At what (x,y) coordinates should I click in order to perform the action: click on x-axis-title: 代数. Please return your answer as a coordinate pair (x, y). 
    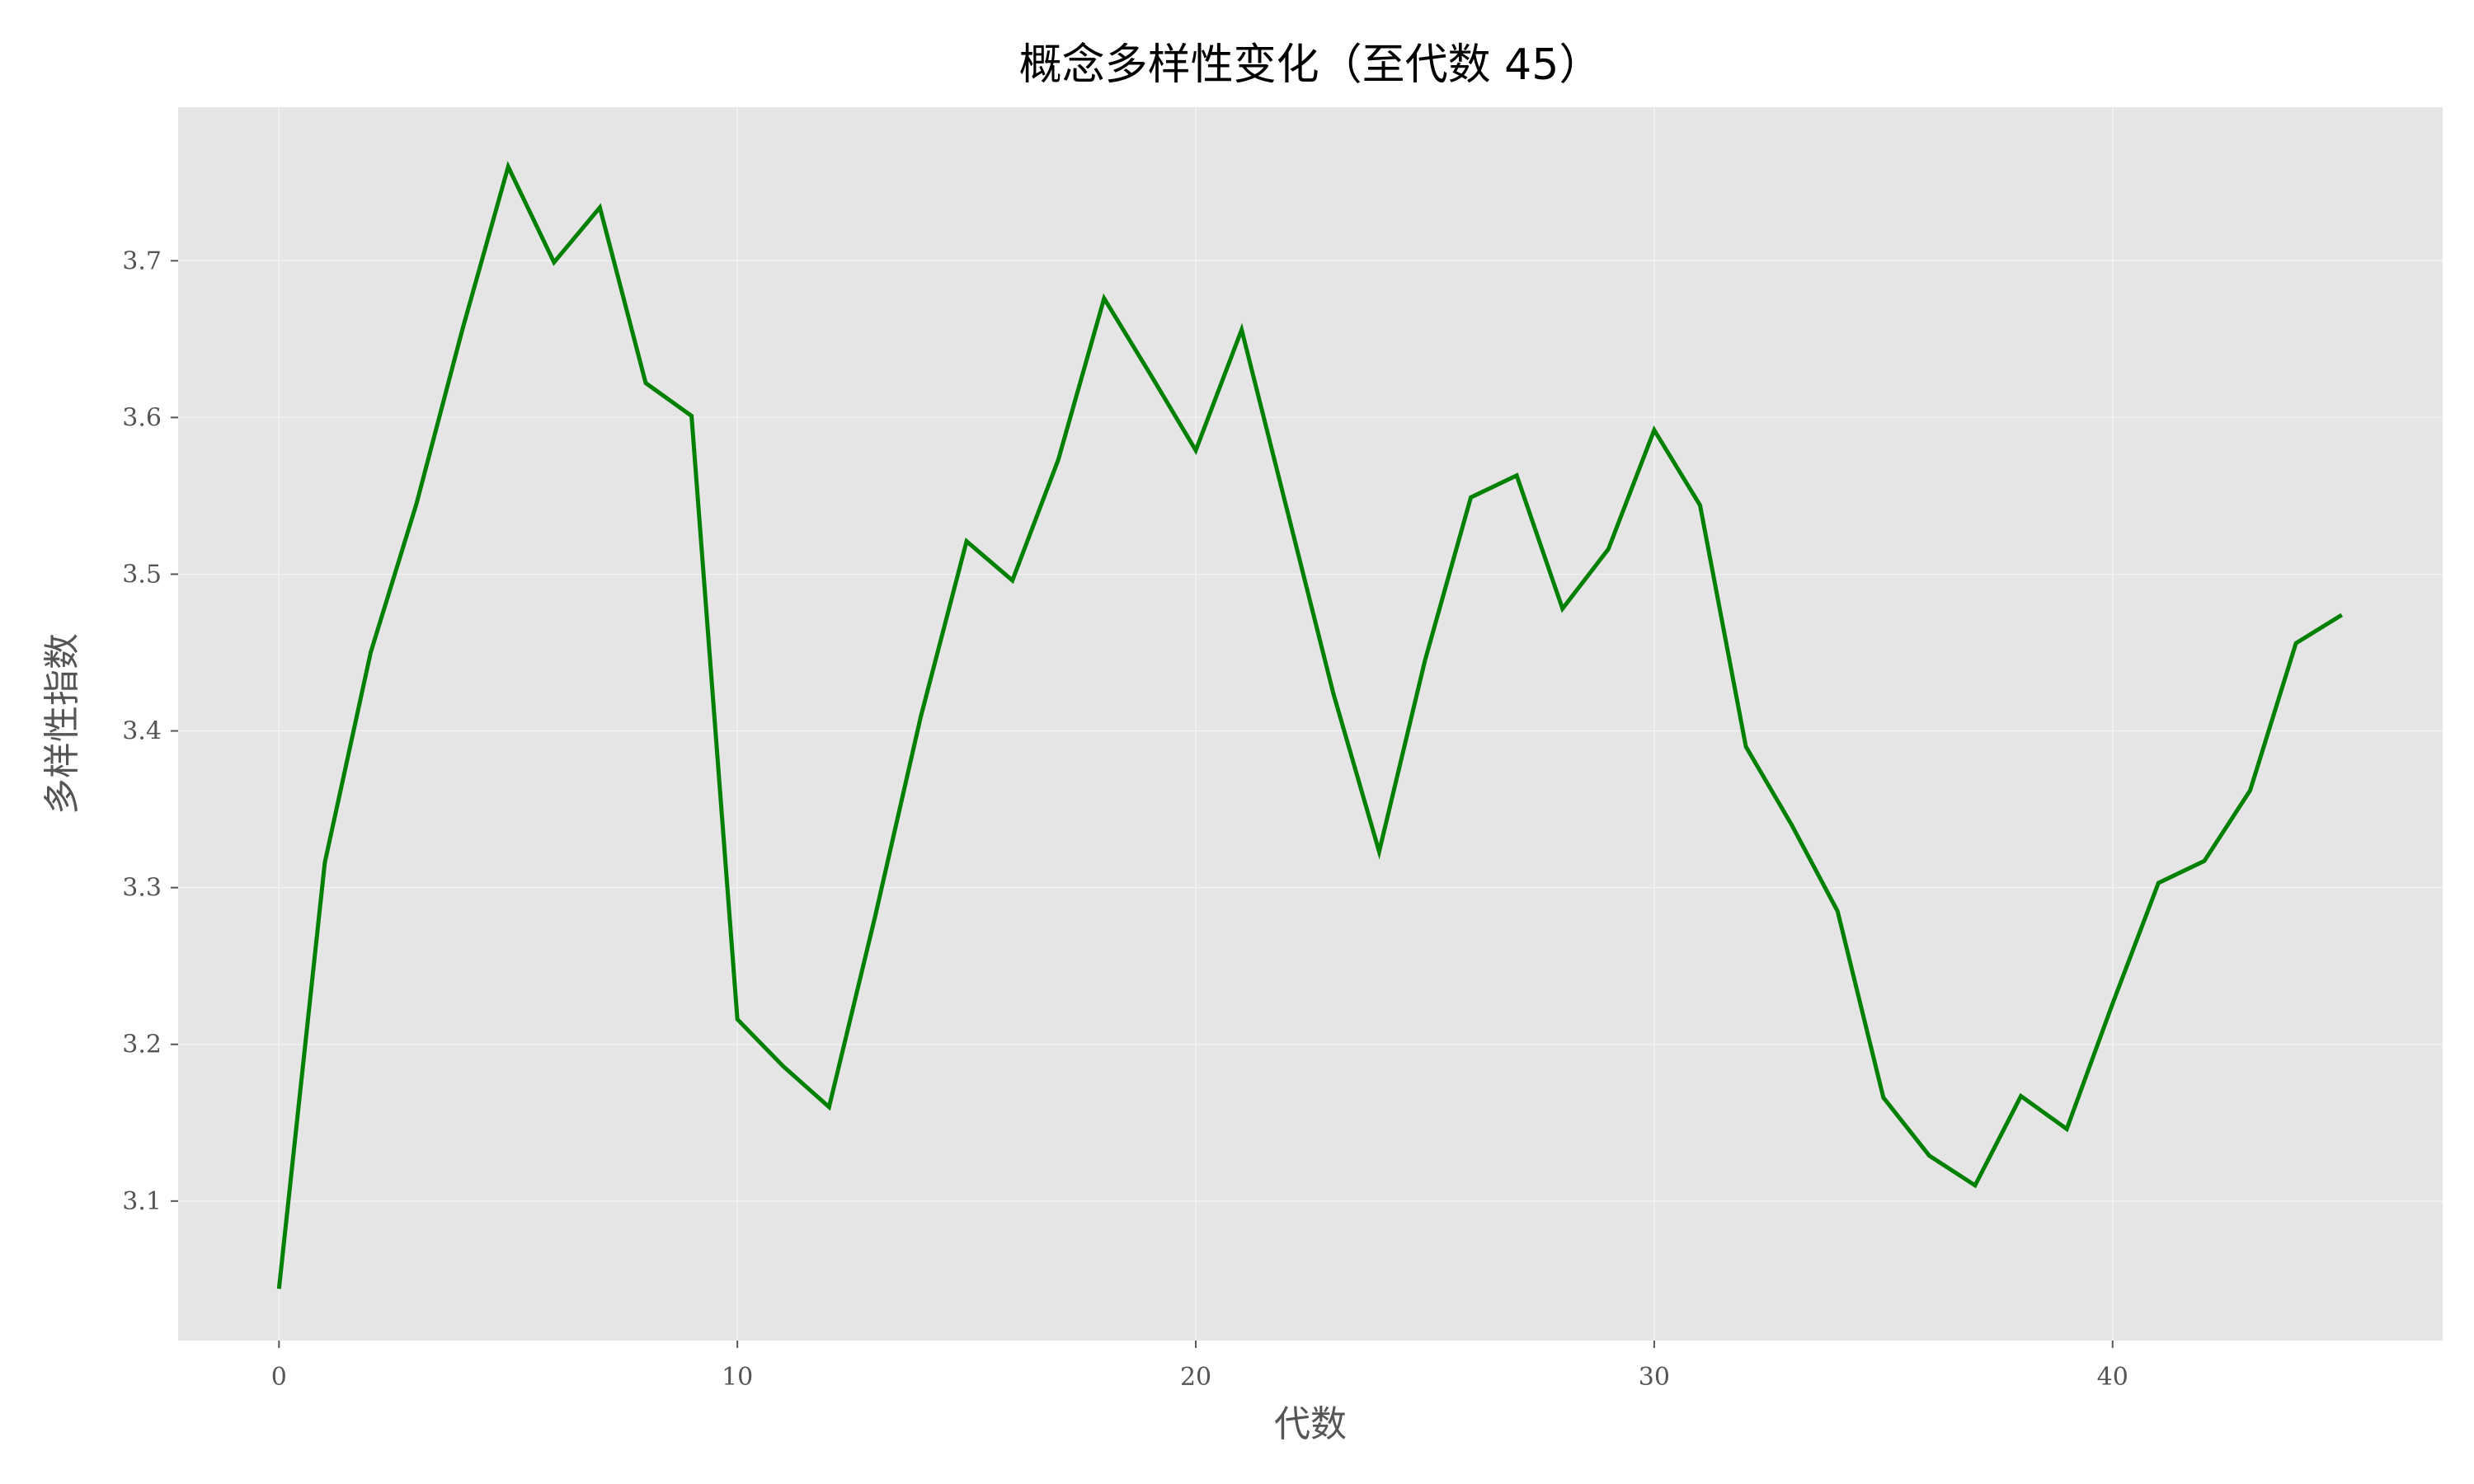
    Looking at the image, I should click on (1310, 1424).